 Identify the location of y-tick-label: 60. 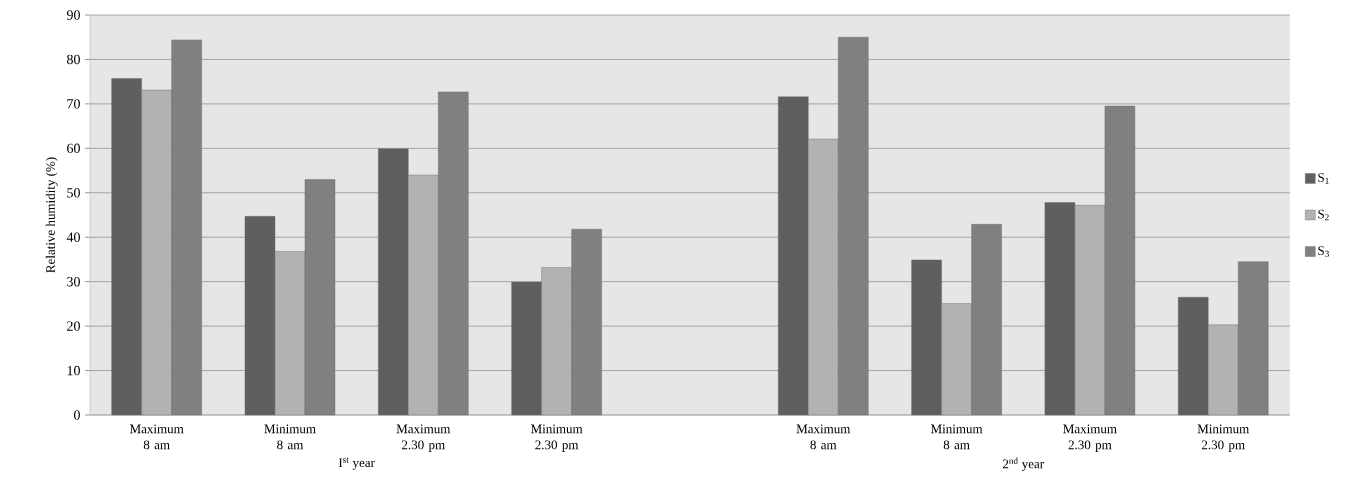
(73, 148).